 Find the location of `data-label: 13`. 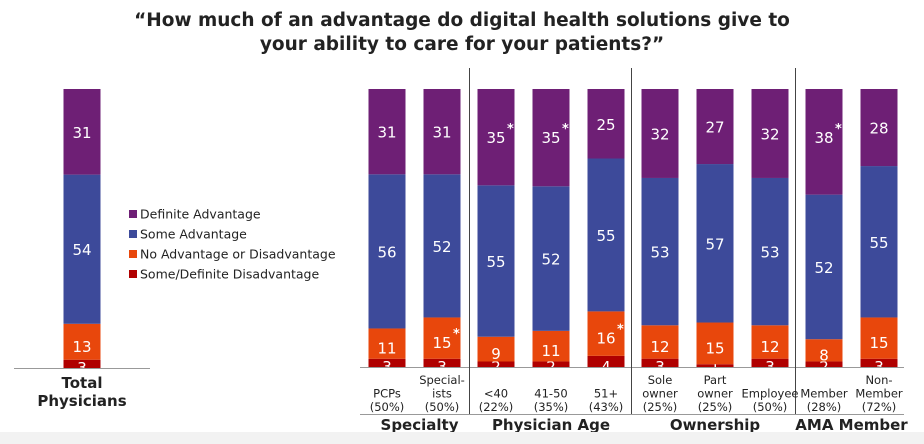

data-label: 13 is located at coordinates (81, 347).